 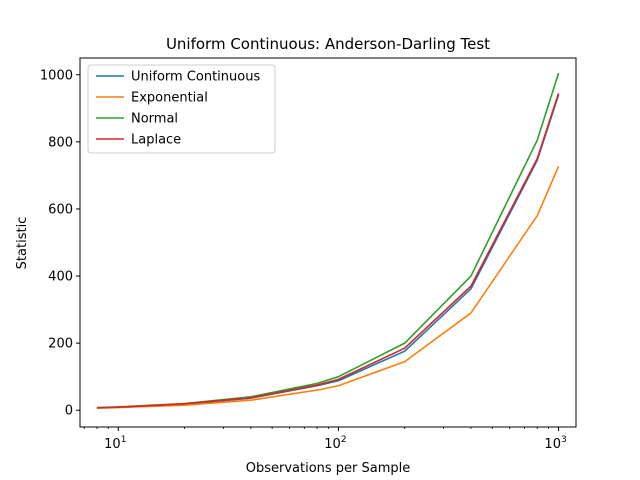 What do you see at coordinates (22, 243) in the screenshot?
I see `y-axis-label: Statistic` at bounding box center [22, 243].